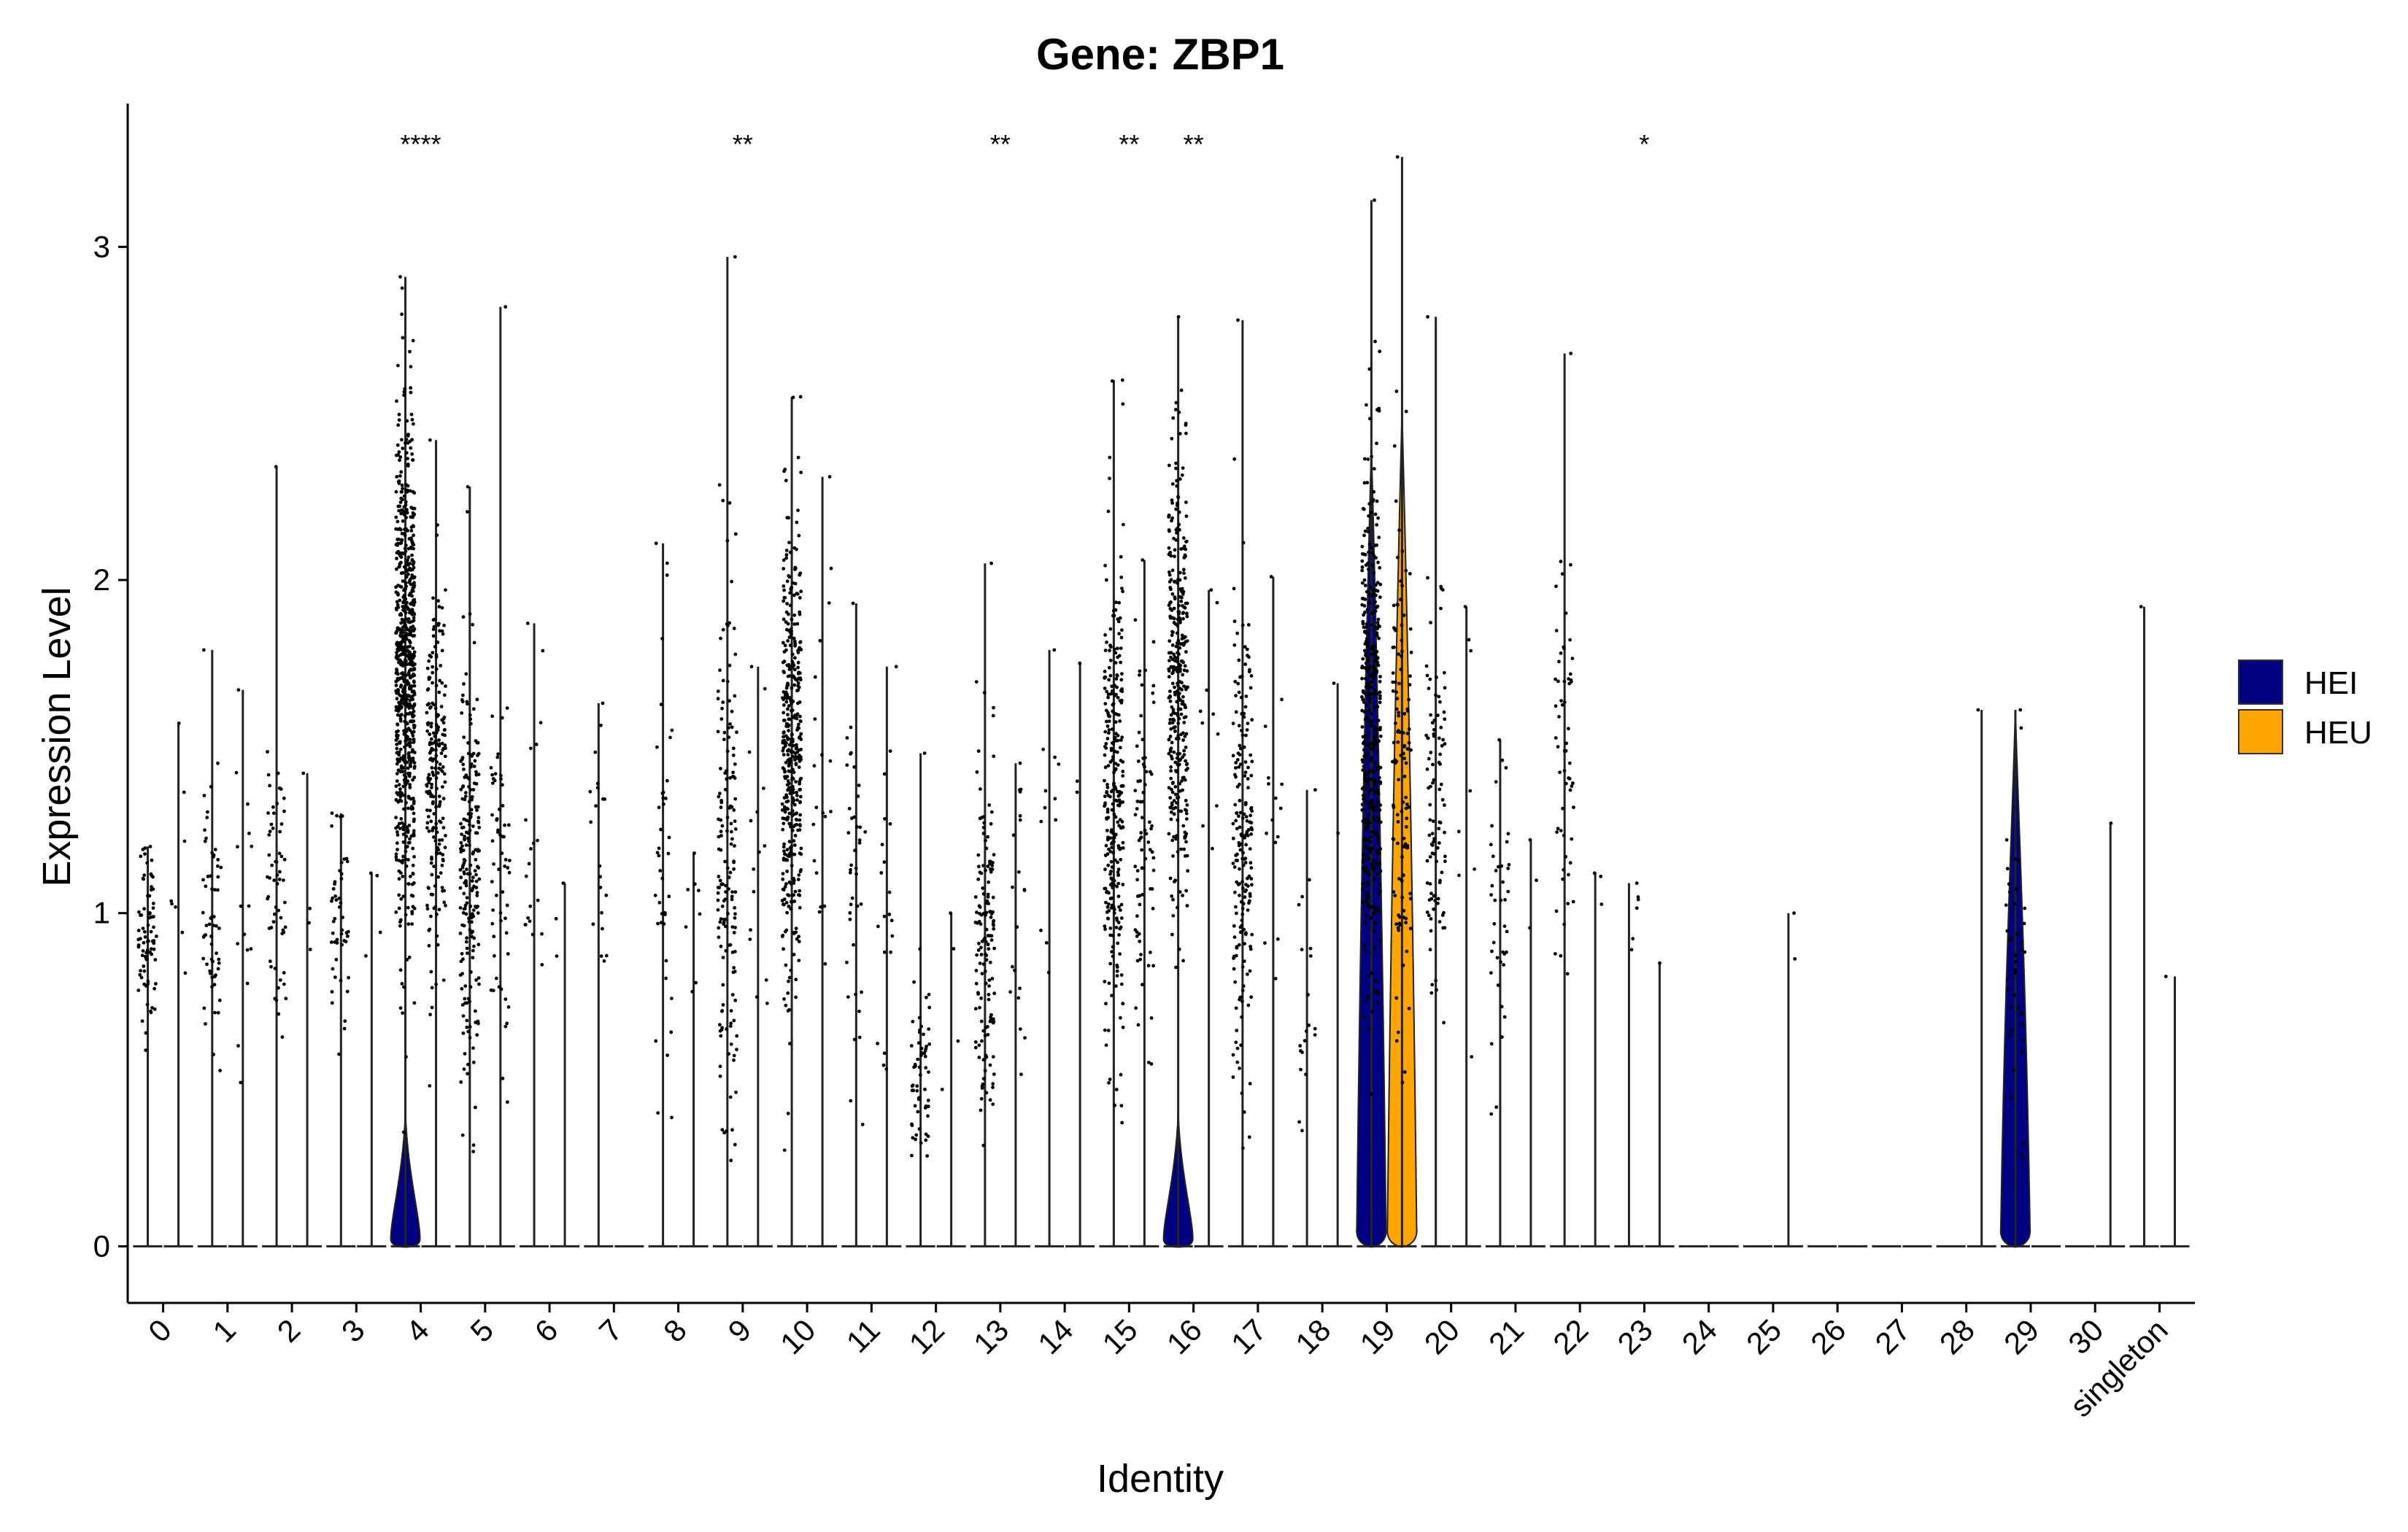 This screenshot has width=2408, height=1532. Describe the element at coordinates (1338, 965) in the screenshot. I see `violin-18-HEU` at that location.